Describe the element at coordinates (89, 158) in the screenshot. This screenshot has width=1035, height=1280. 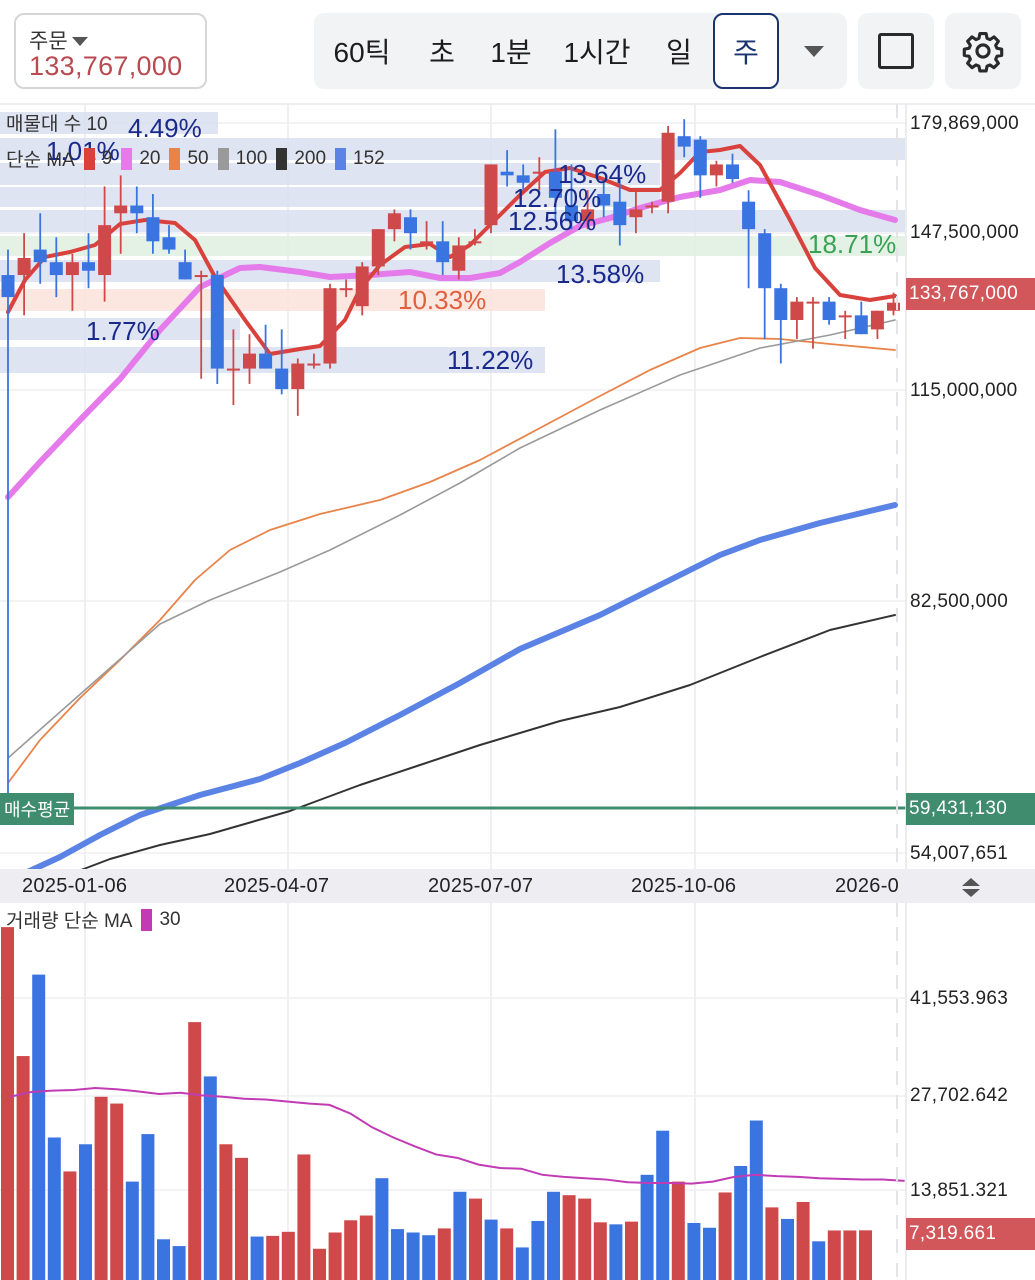
I see `ma9-swatch` at that location.